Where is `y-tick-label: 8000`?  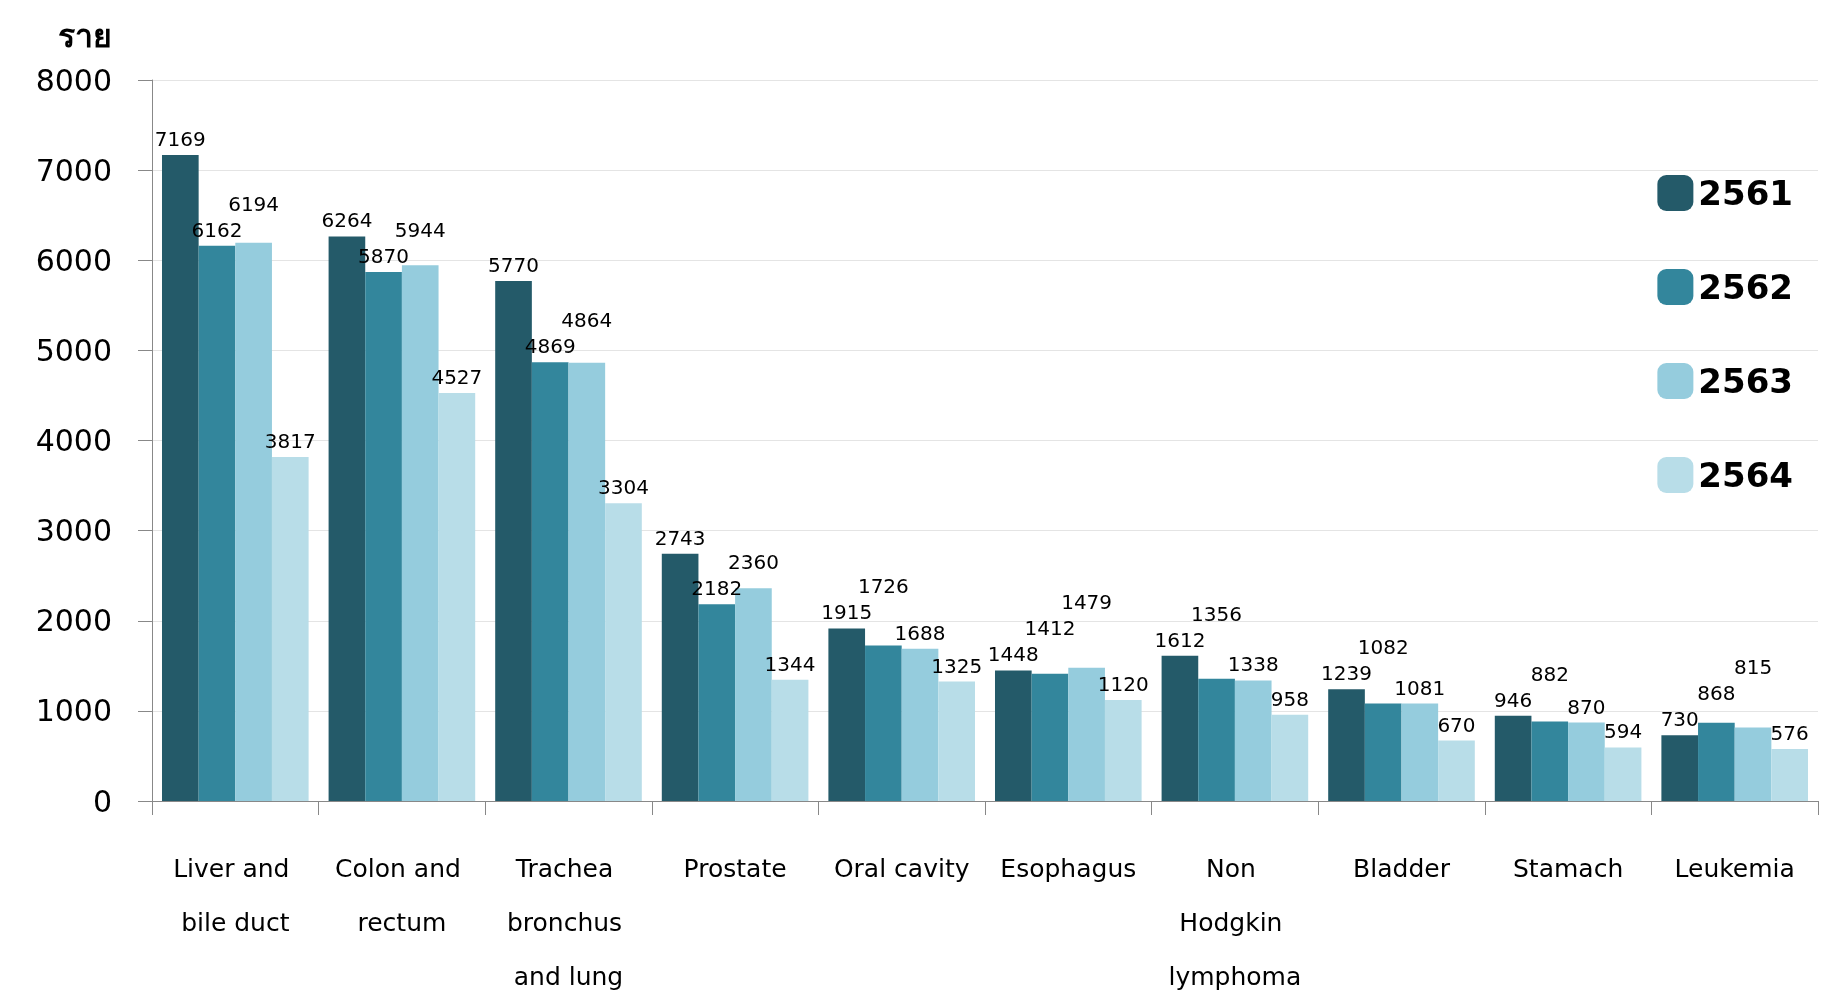 y-tick-label: 8000 is located at coordinates (73, 80).